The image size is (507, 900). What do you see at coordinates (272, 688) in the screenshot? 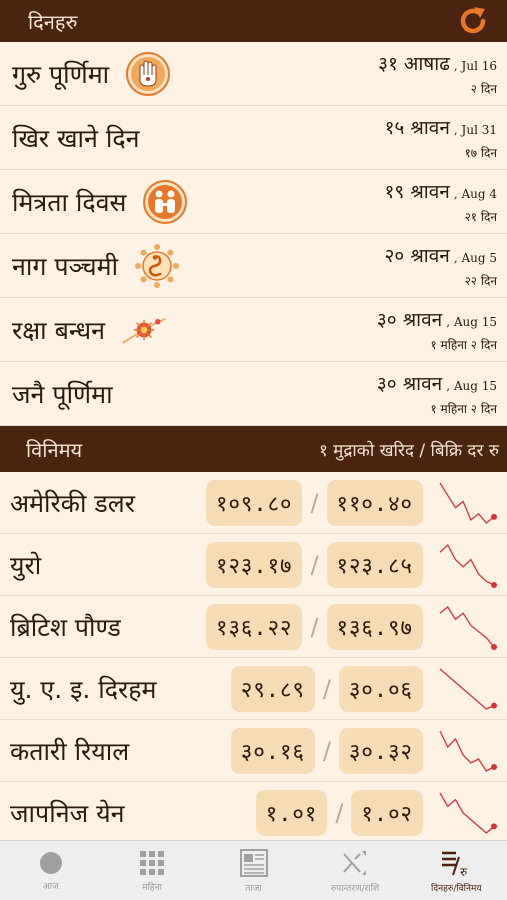
I see `buy-rate: २९.८९` at bounding box center [272, 688].